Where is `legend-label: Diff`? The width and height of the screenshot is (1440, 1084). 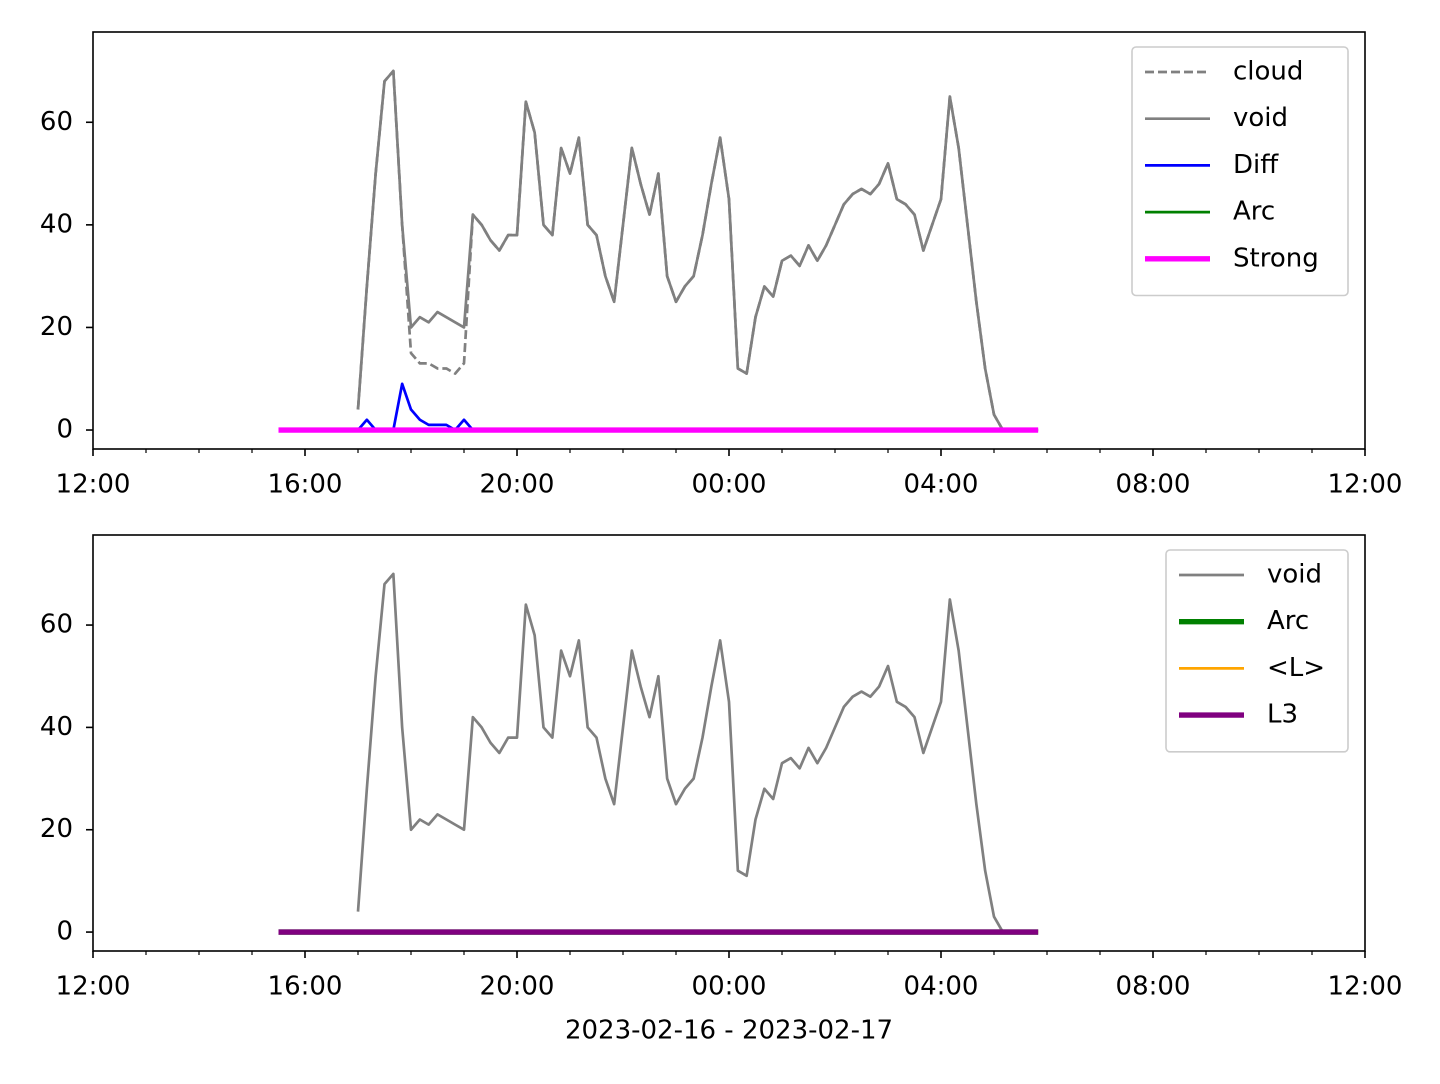 legend-label: Diff is located at coordinates (1256, 165).